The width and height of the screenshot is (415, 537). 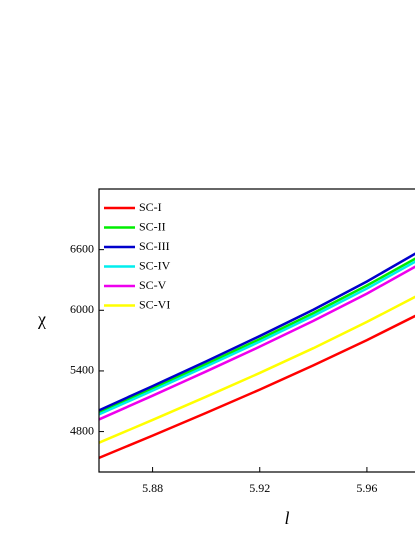 I want to click on x-tick-label: 5.96, so click(x=366, y=488).